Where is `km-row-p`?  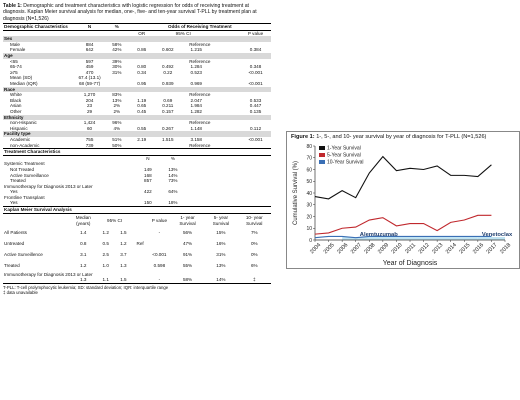
km-row-p is located at coordinates (159, 244).